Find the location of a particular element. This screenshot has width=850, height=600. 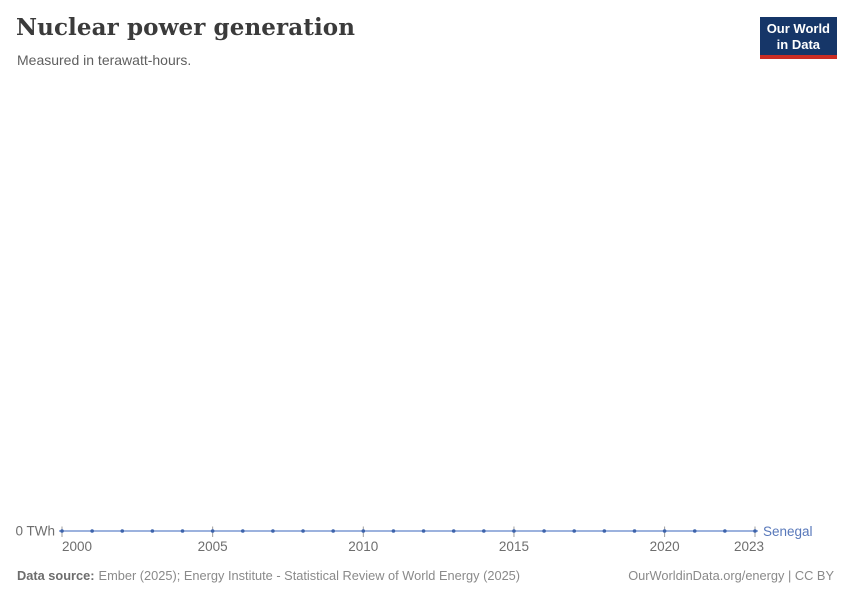

x-axis-tick-label: 2015 is located at coordinates (514, 546).